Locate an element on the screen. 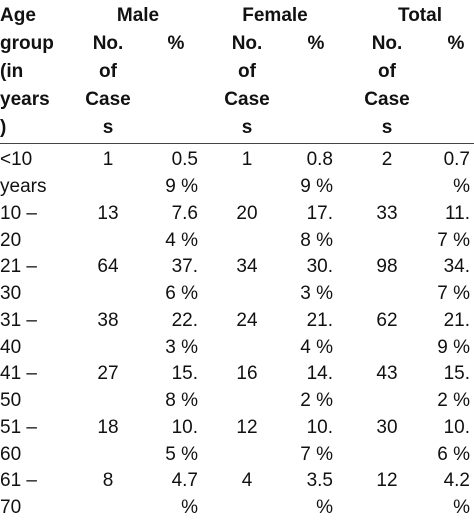 The height and width of the screenshot is (526, 474). female-percent-cell: 8 % is located at coordinates (316, 240).